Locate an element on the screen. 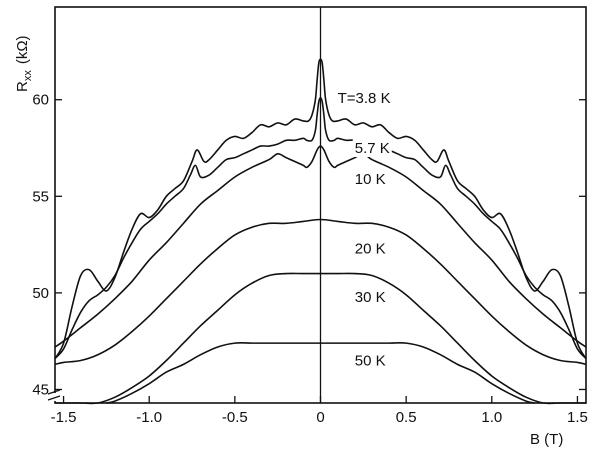 This screenshot has height=453, width=594. svg-text:Rxx(kΩ): Rxx (kΩ) is located at coordinates (24, 63).